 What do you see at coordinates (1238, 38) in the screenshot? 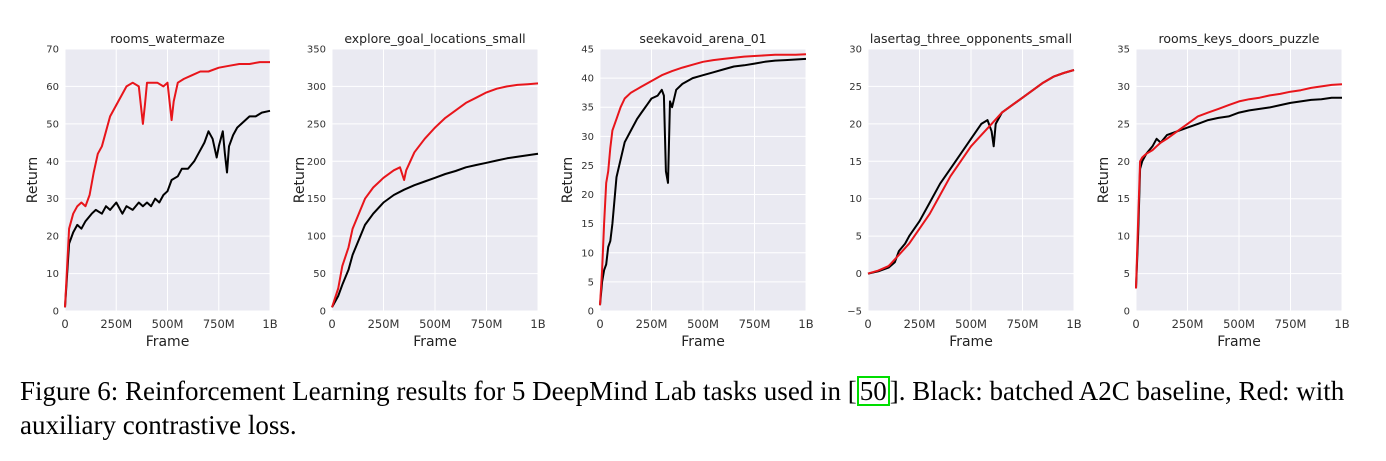
I see `chart-title: rooms_keys_doors_puzzle` at bounding box center [1238, 38].